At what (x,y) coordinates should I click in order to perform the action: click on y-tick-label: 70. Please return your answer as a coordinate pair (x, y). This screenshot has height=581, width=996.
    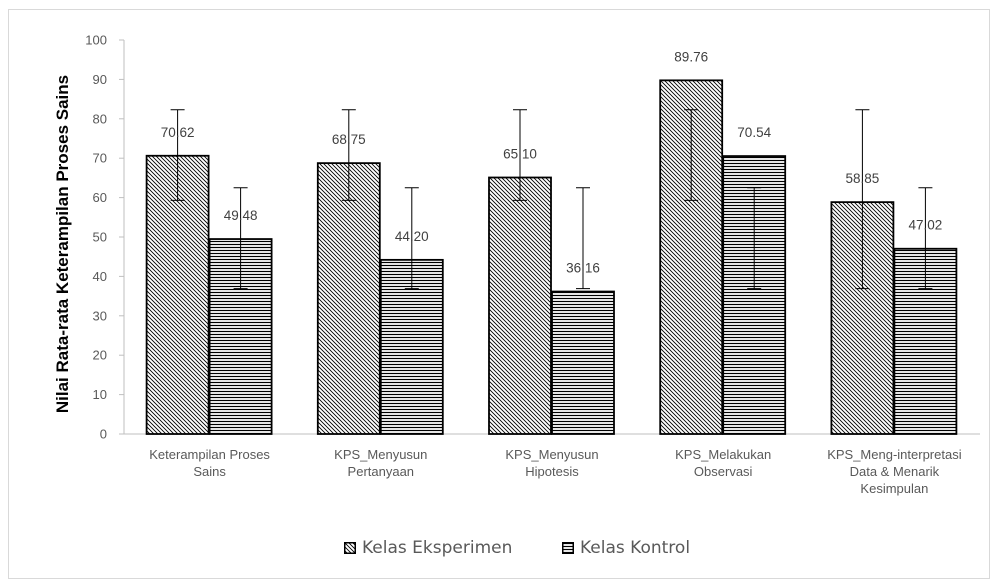
    Looking at the image, I should click on (100, 158).